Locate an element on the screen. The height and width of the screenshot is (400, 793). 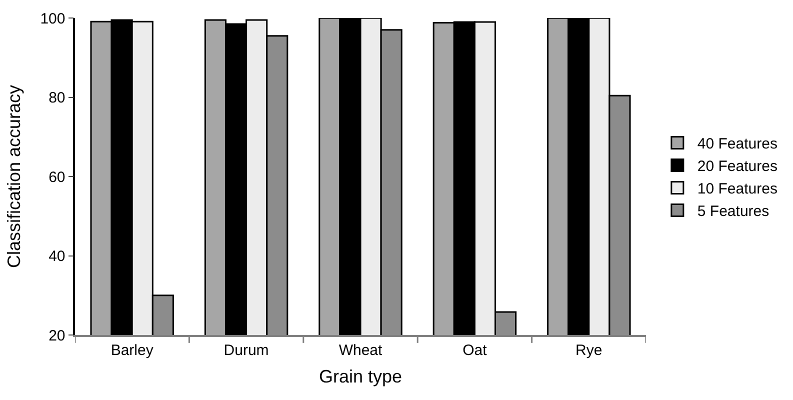
legend-label: 5 Features is located at coordinates (733, 211).